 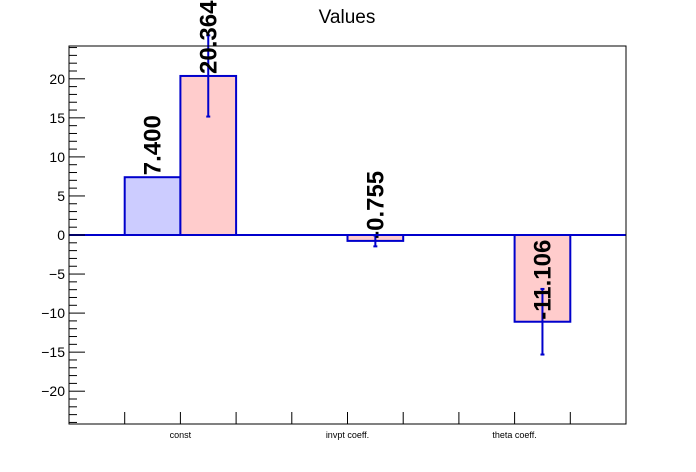 What do you see at coordinates (61, 235) in the screenshot?
I see `y-tick-label: 0` at bounding box center [61, 235].